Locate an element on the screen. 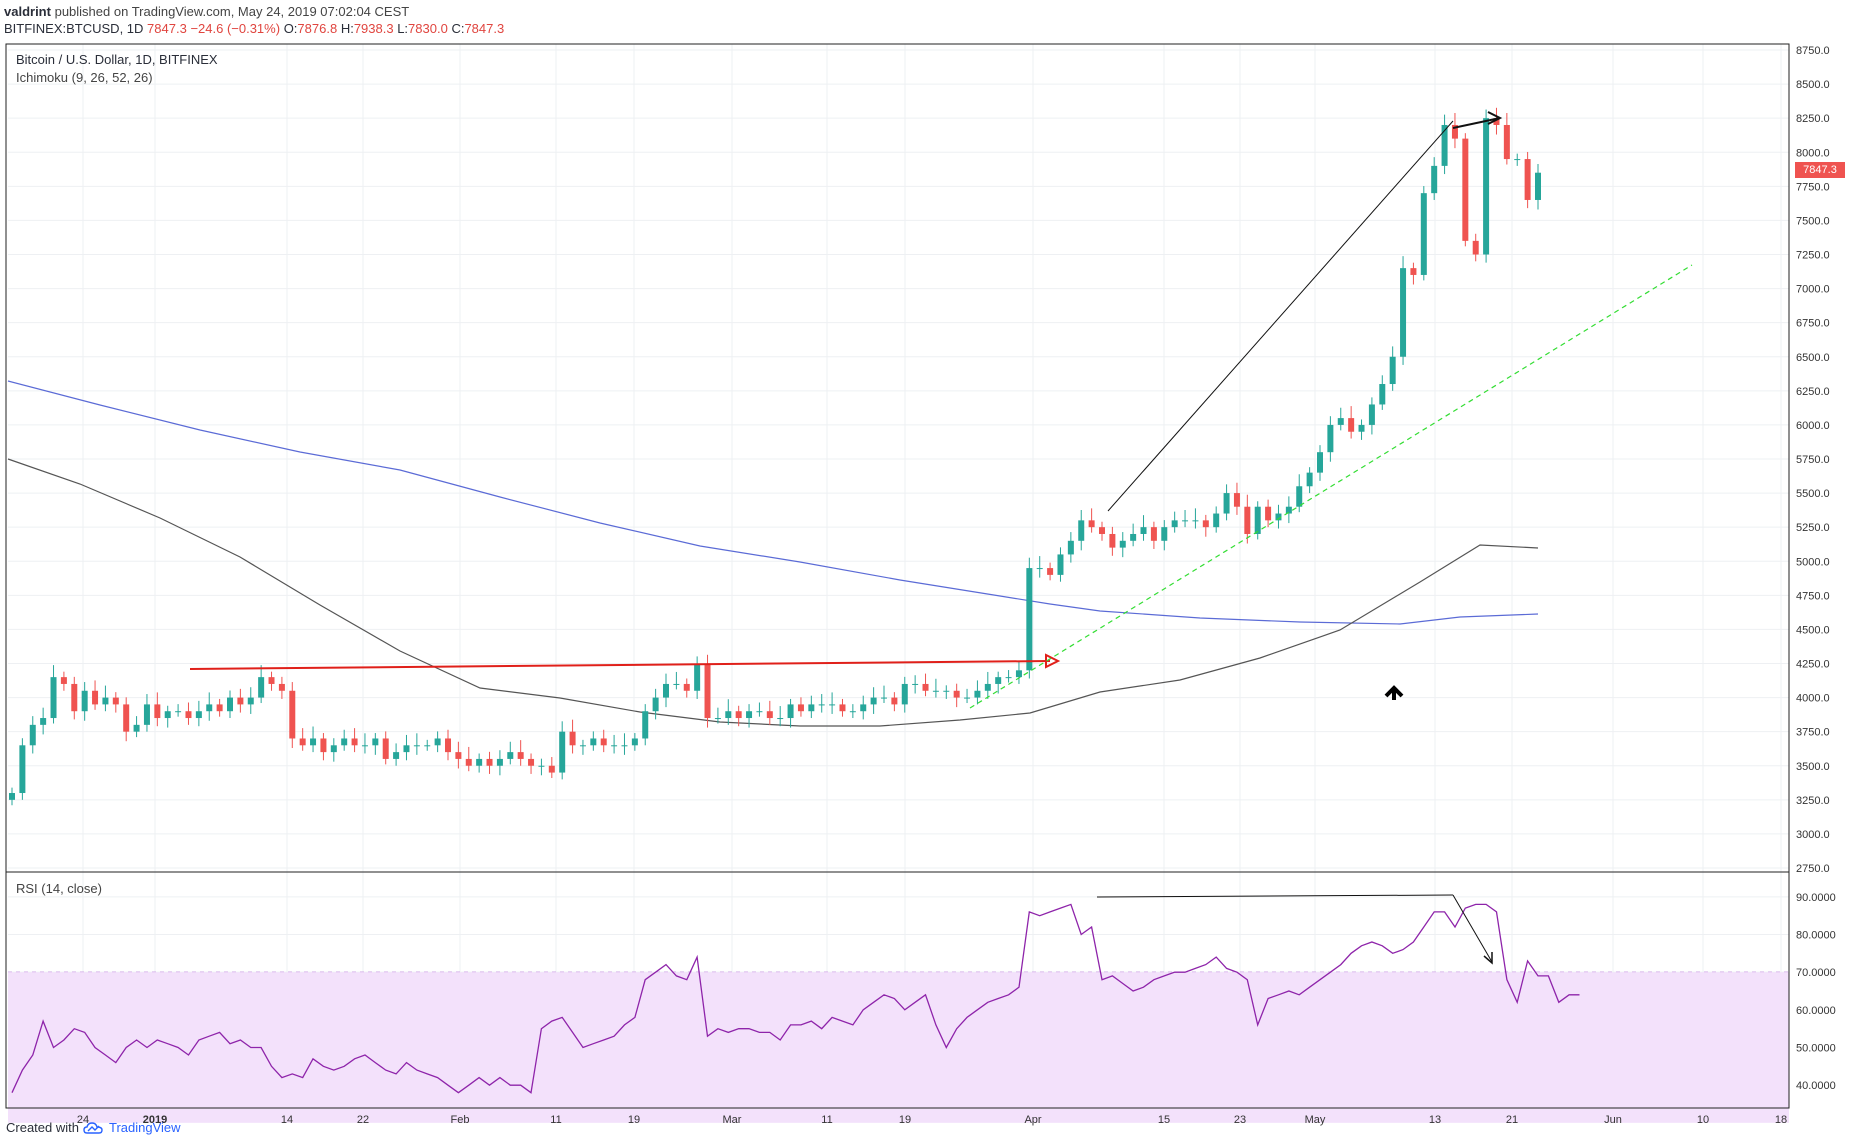 This screenshot has width=1857, height=1145. time-tick-label: 10 is located at coordinates (1703, 1120).